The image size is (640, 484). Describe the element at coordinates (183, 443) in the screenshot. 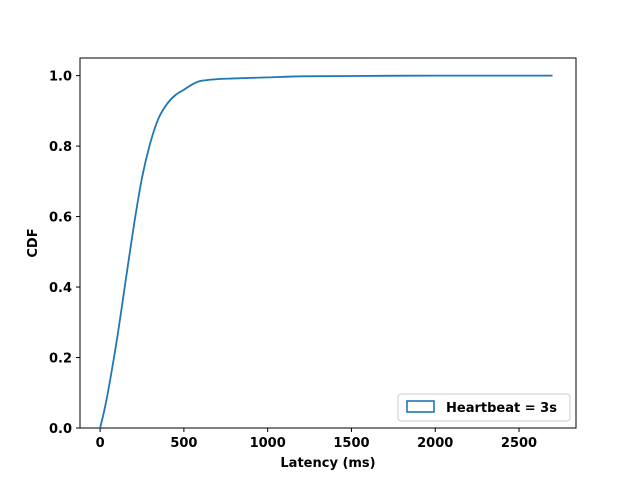

I see `x-tick-label: 500` at that location.